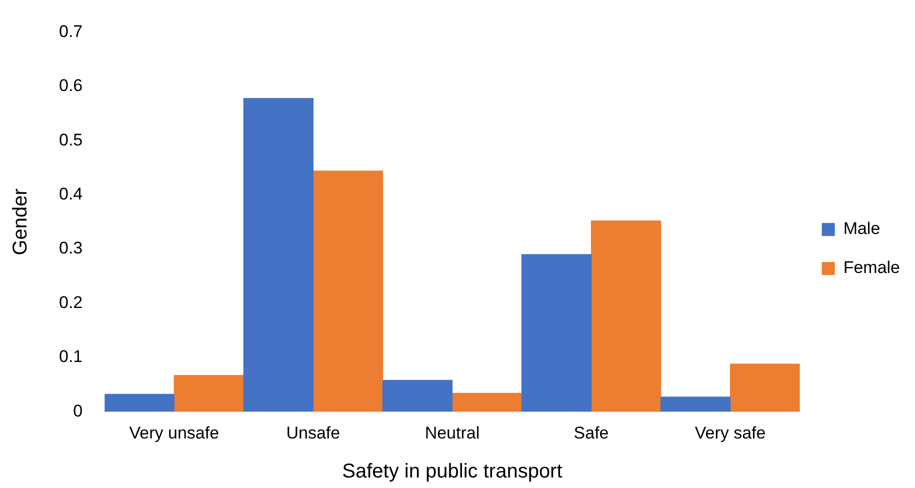 The image size is (915, 488). Describe the element at coordinates (591, 432) in the screenshot. I see `x-tick-label: Safe` at that location.